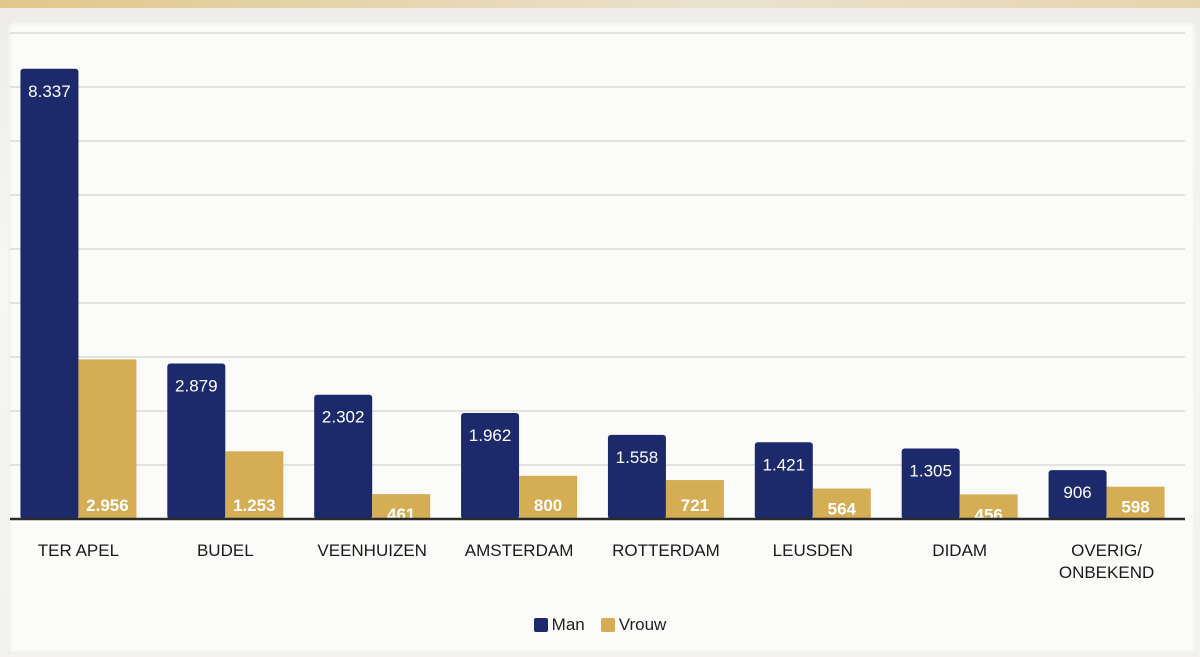 The height and width of the screenshot is (657, 1200). I want to click on bar-man-overig-onbekend, so click(1077, 494).